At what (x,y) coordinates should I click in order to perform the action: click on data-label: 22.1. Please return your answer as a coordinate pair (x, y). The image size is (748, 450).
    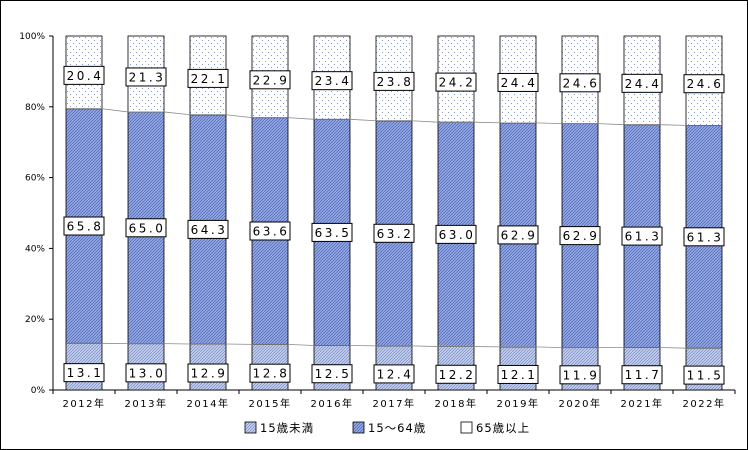
    Looking at the image, I should click on (209, 79).